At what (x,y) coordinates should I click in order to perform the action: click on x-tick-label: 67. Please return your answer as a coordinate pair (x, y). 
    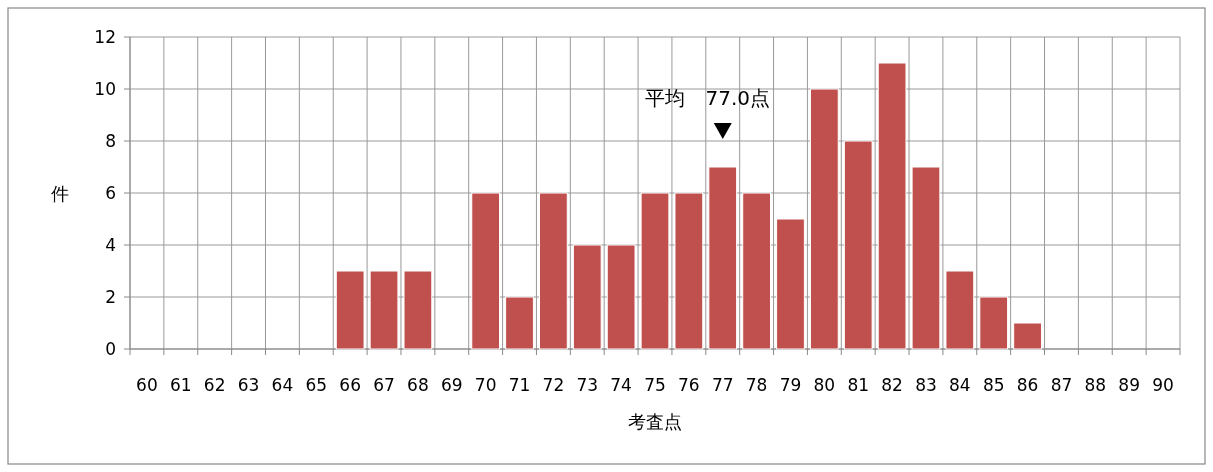
    Looking at the image, I should click on (384, 385).